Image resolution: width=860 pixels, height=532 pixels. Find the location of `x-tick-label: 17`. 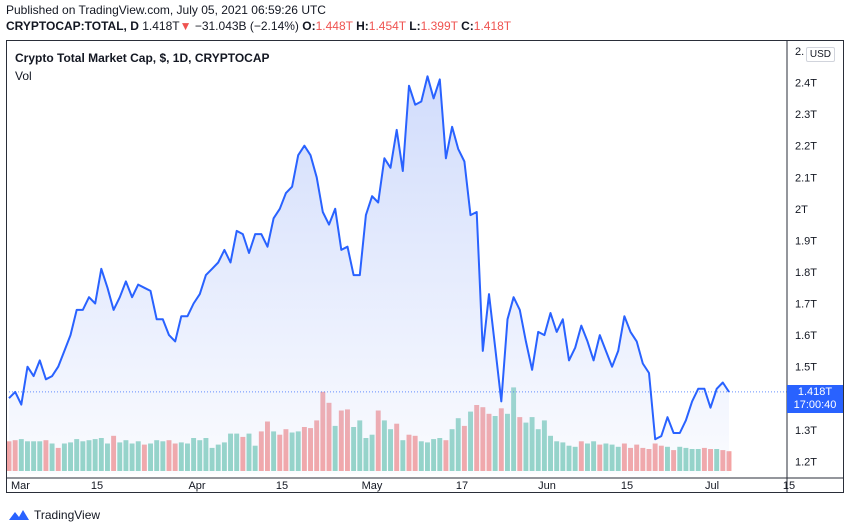

x-tick-label: 17 is located at coordinates (462, 486).